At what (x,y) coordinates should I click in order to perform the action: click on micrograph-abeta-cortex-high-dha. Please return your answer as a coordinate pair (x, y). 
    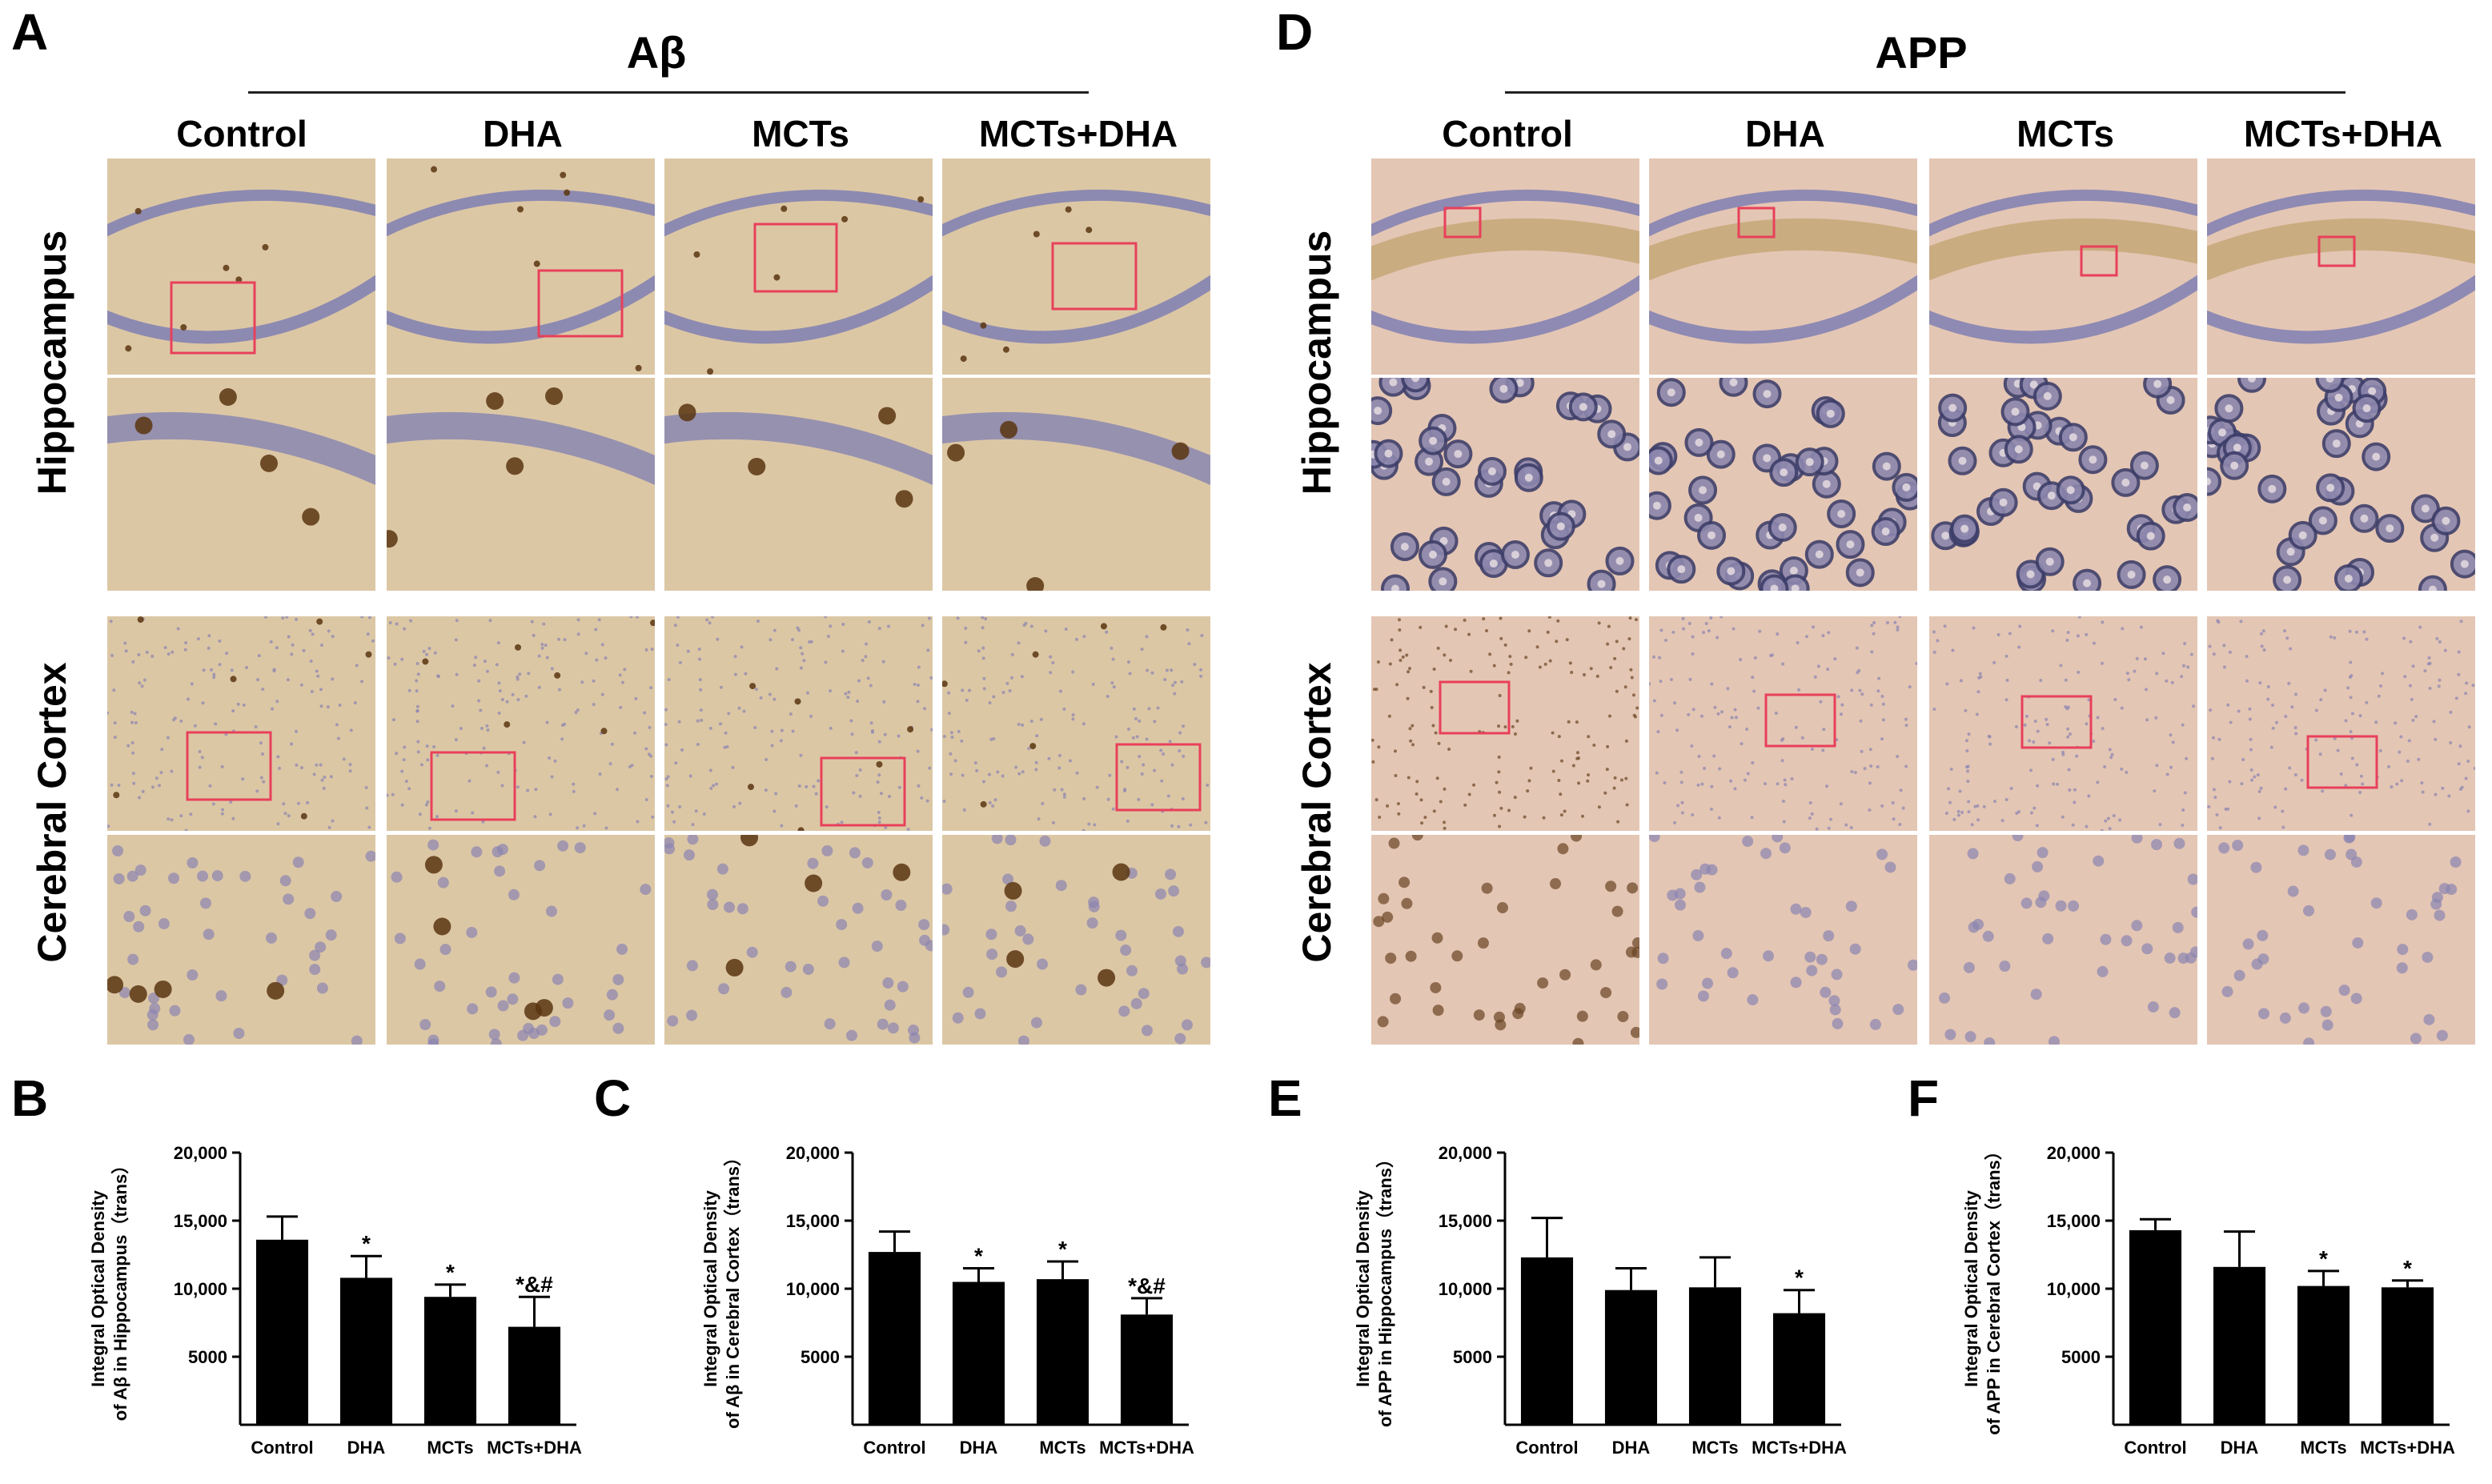
    Looking at the image, I should click on (521, 940).